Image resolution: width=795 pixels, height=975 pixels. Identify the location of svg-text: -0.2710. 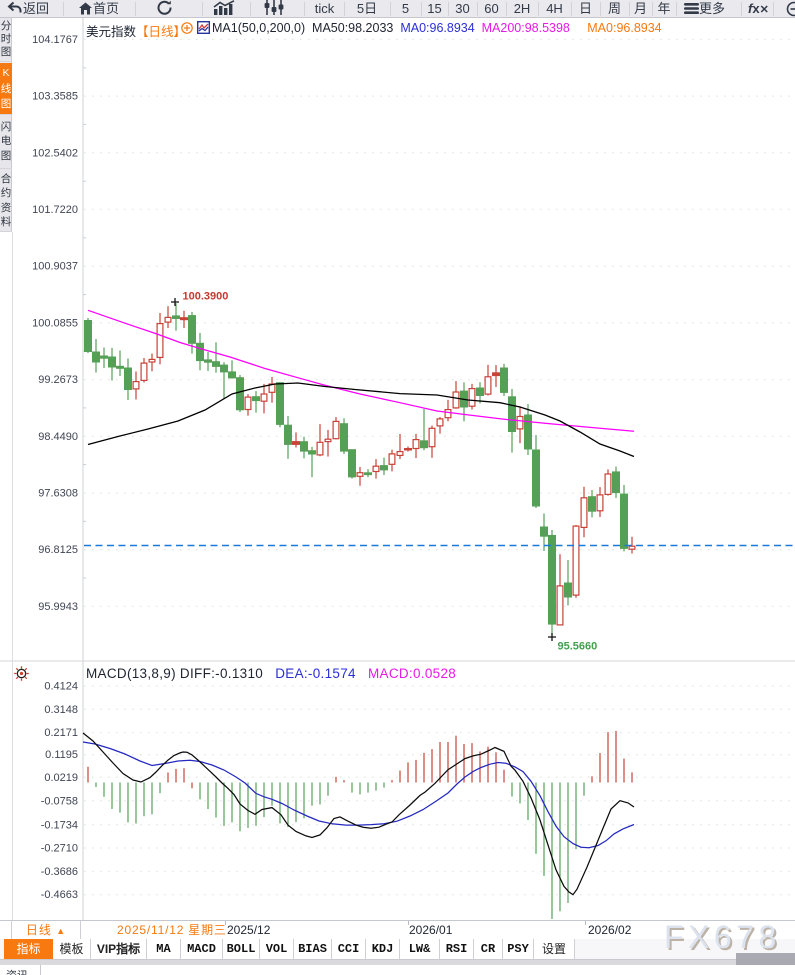
(59, 849).